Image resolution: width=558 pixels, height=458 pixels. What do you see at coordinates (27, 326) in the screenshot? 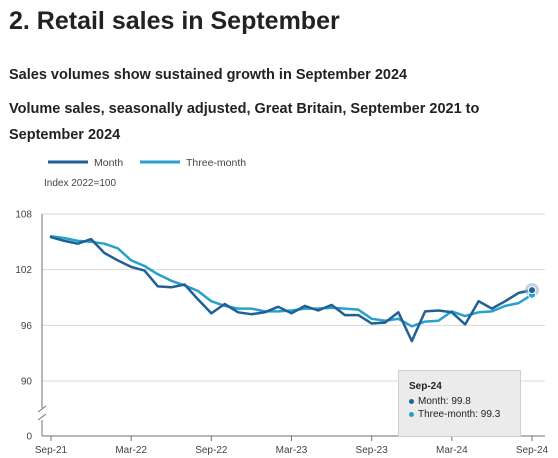
I see `y-tick-label-96: 96` at bounding box center [27, 326].